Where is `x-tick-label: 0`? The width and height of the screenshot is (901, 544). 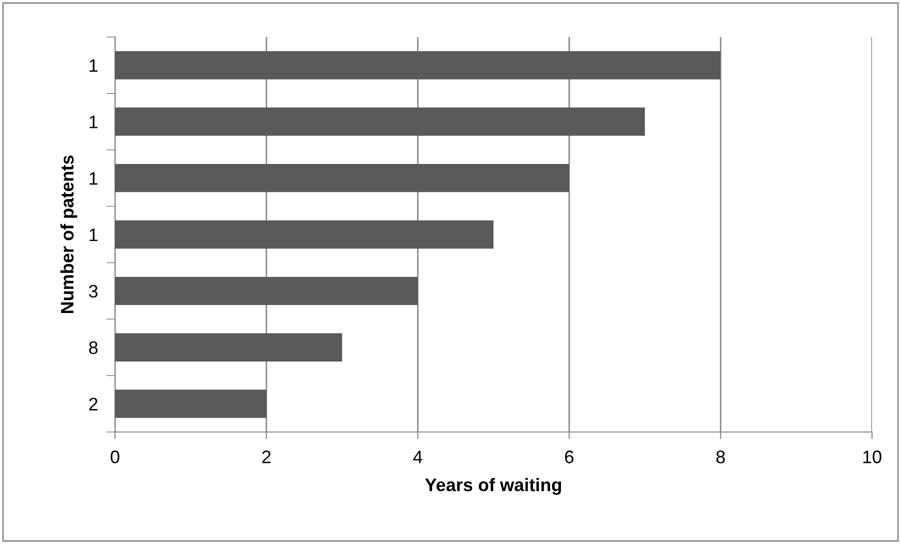
x-tick-label: 0 is located at coordinates (115, 457).